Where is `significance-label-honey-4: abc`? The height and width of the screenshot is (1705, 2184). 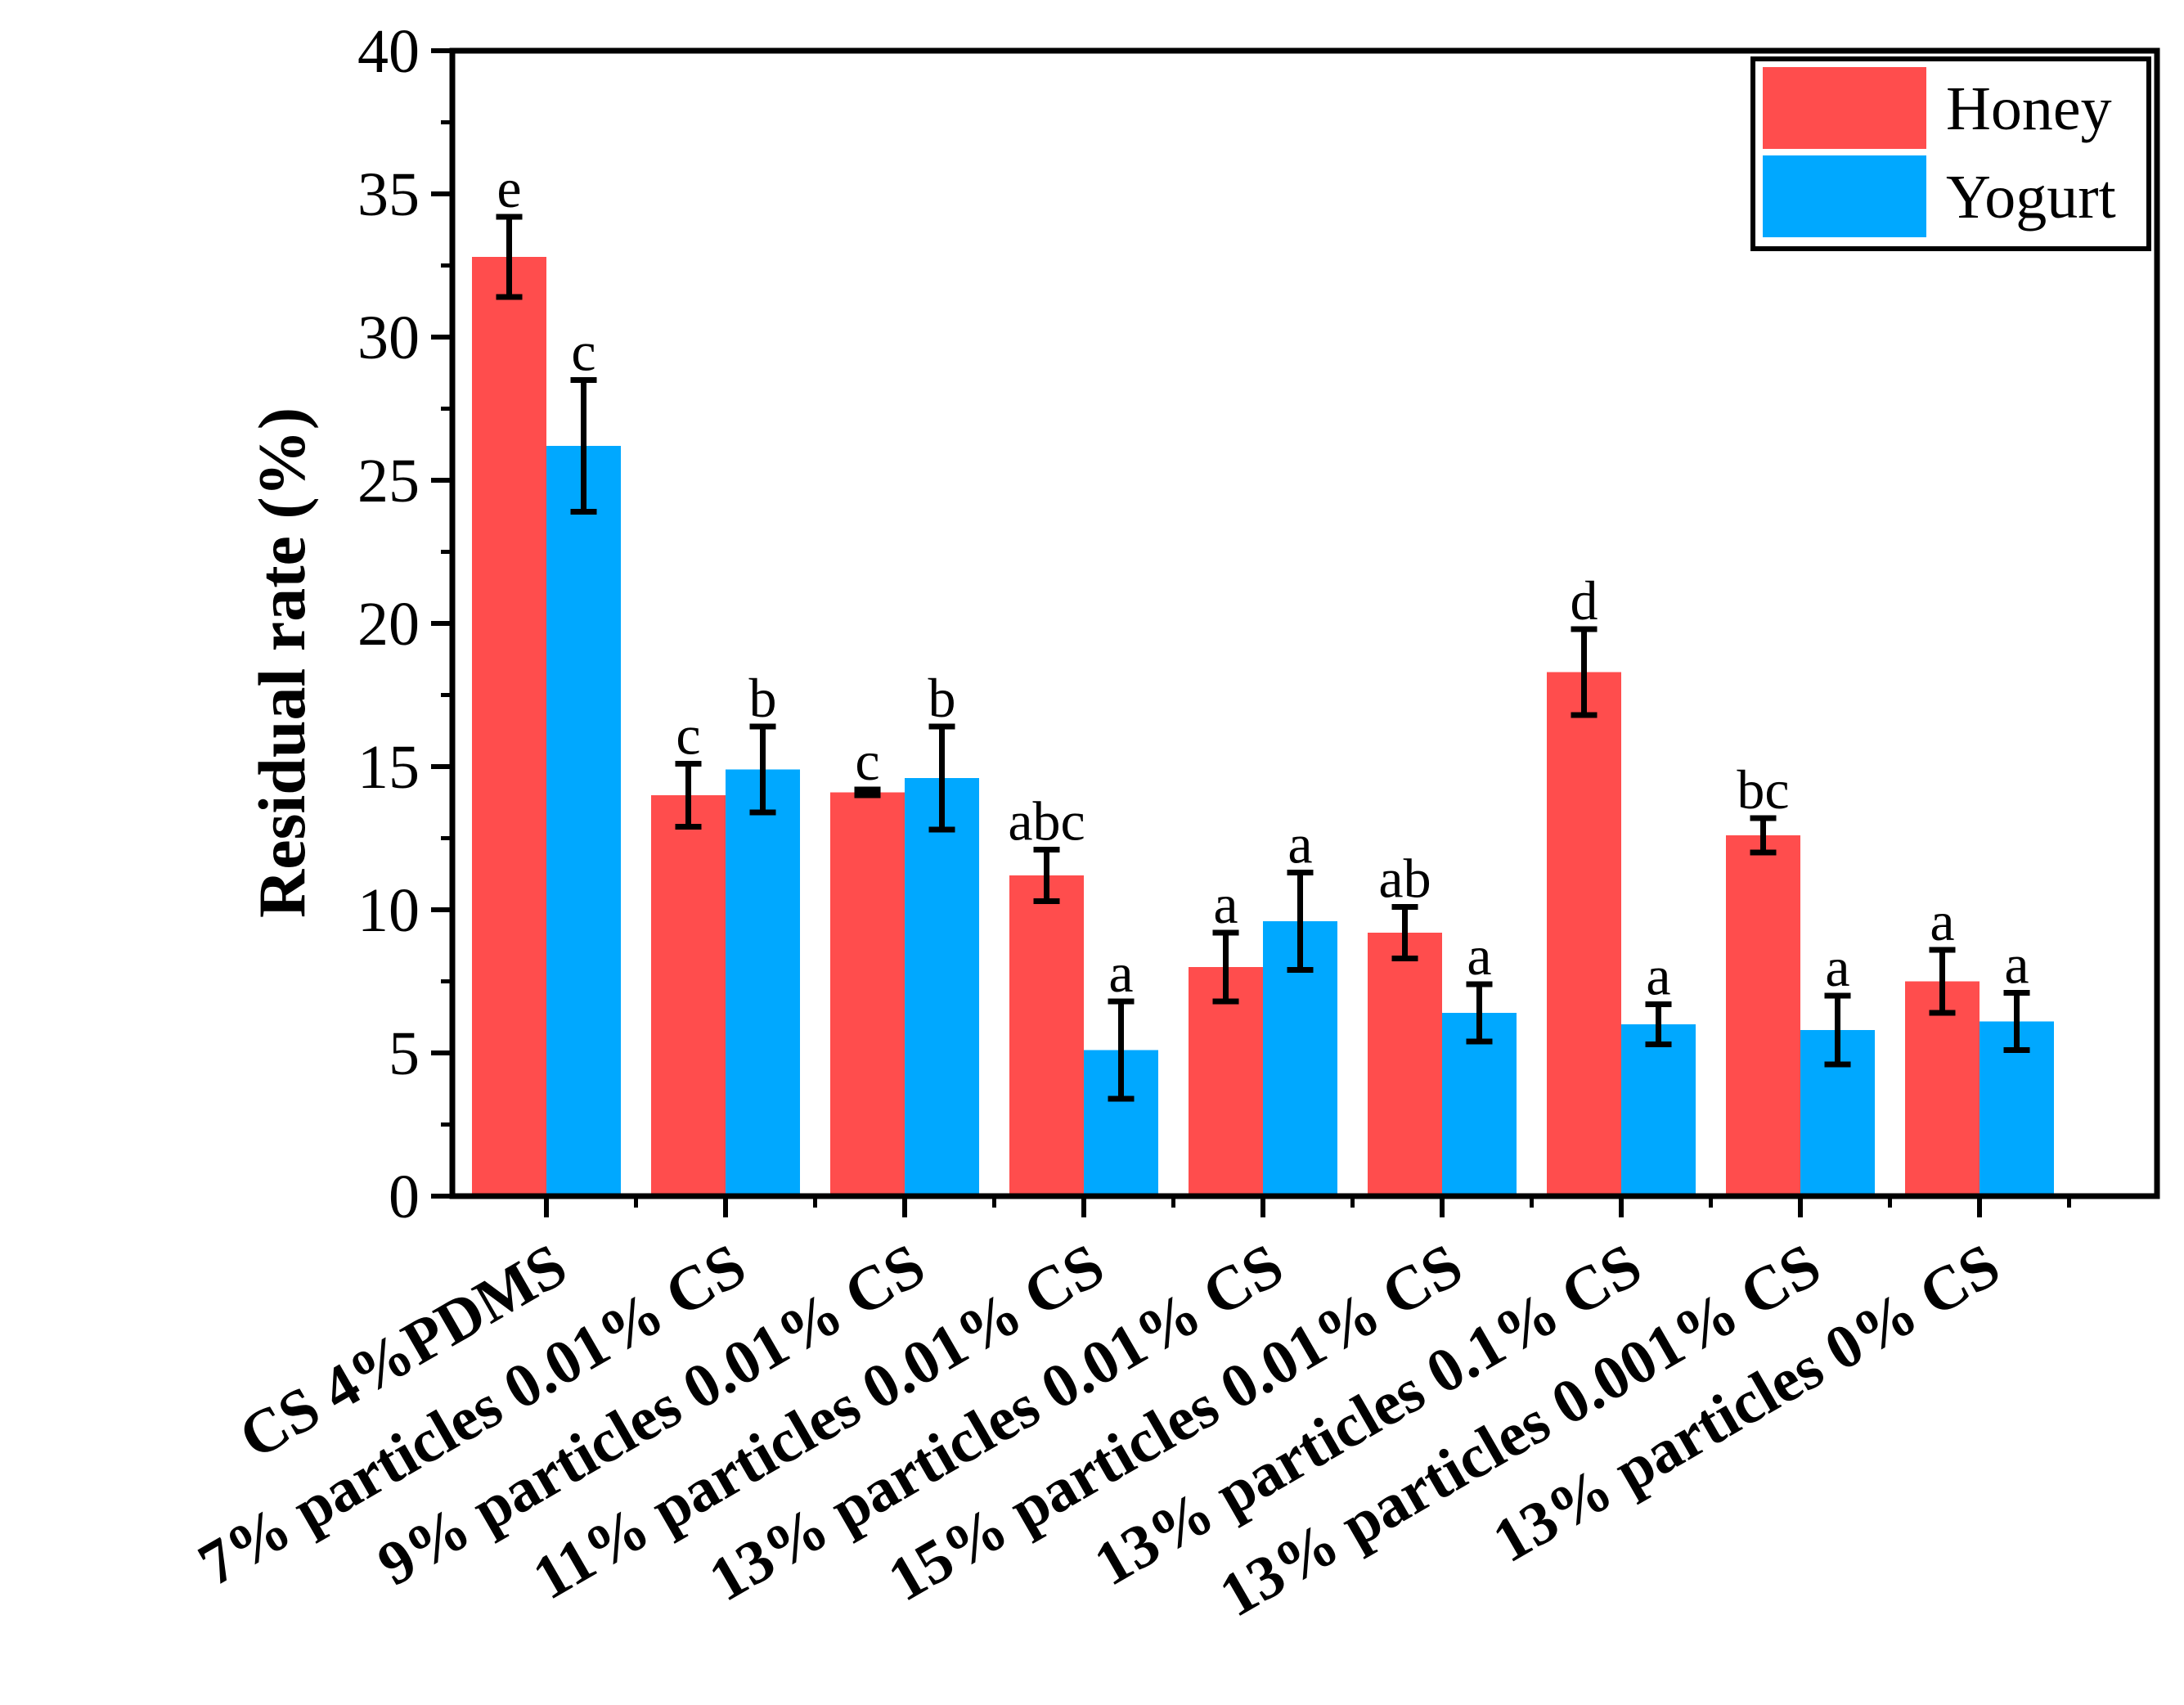
significance-label-honey-4: abc is located at coordinates (1046, 821).